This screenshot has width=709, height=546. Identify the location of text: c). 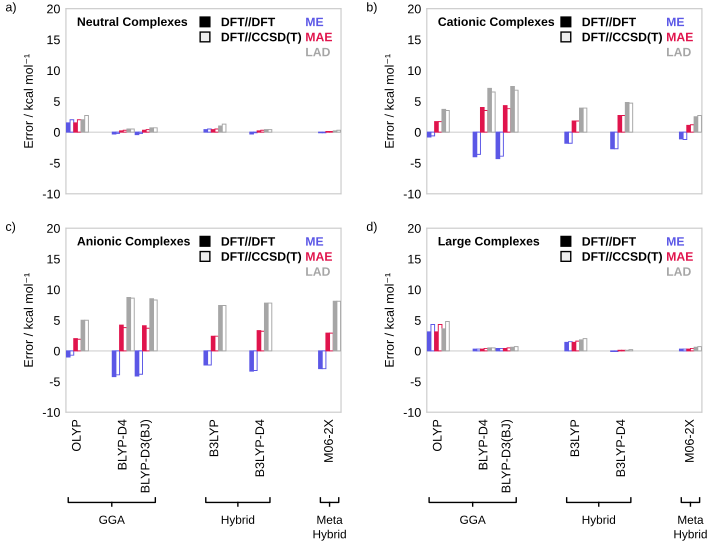
(11, 228).